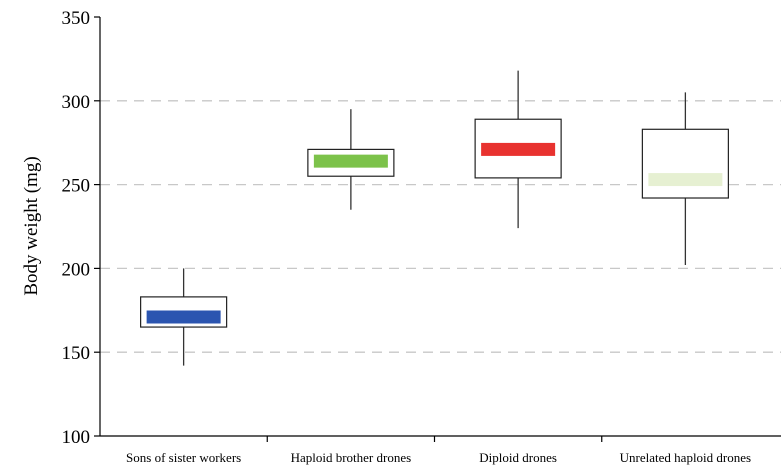 The height and width of the screenshot is (466, 781). I want to click on x-tick-label: Diploid drones, so click(518, 457).